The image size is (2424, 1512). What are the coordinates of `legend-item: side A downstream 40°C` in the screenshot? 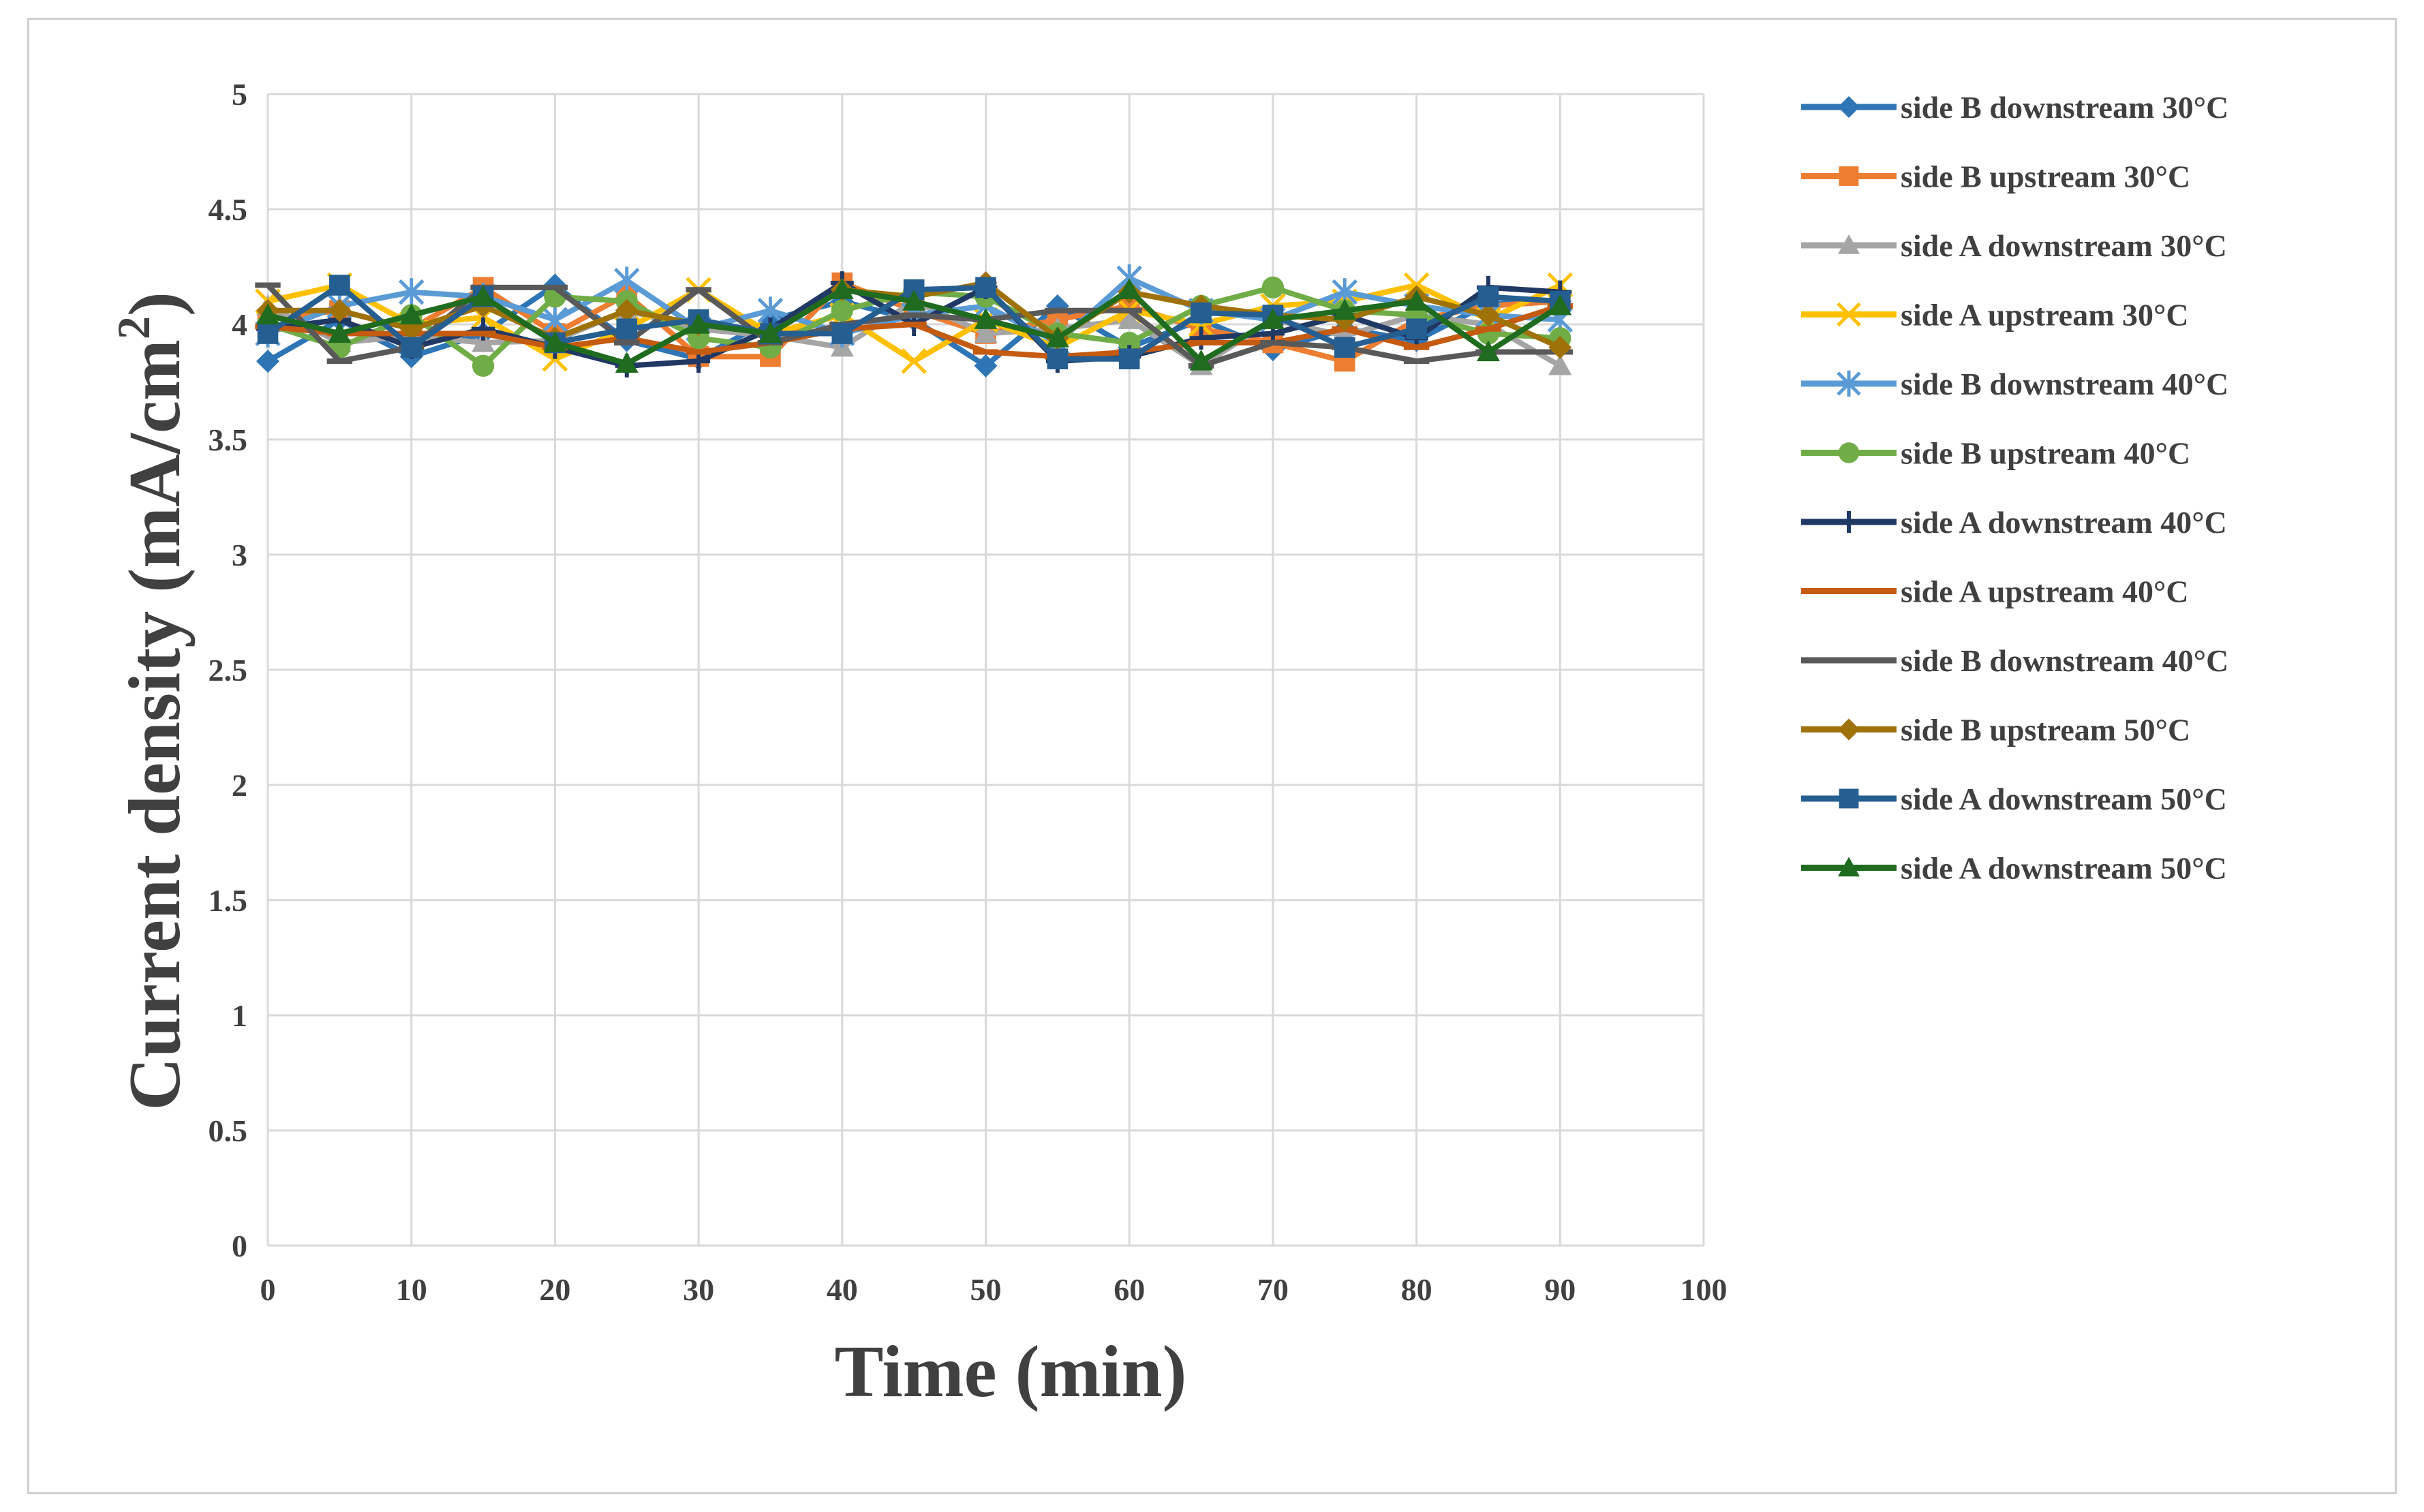 It's located at (2014, 522).